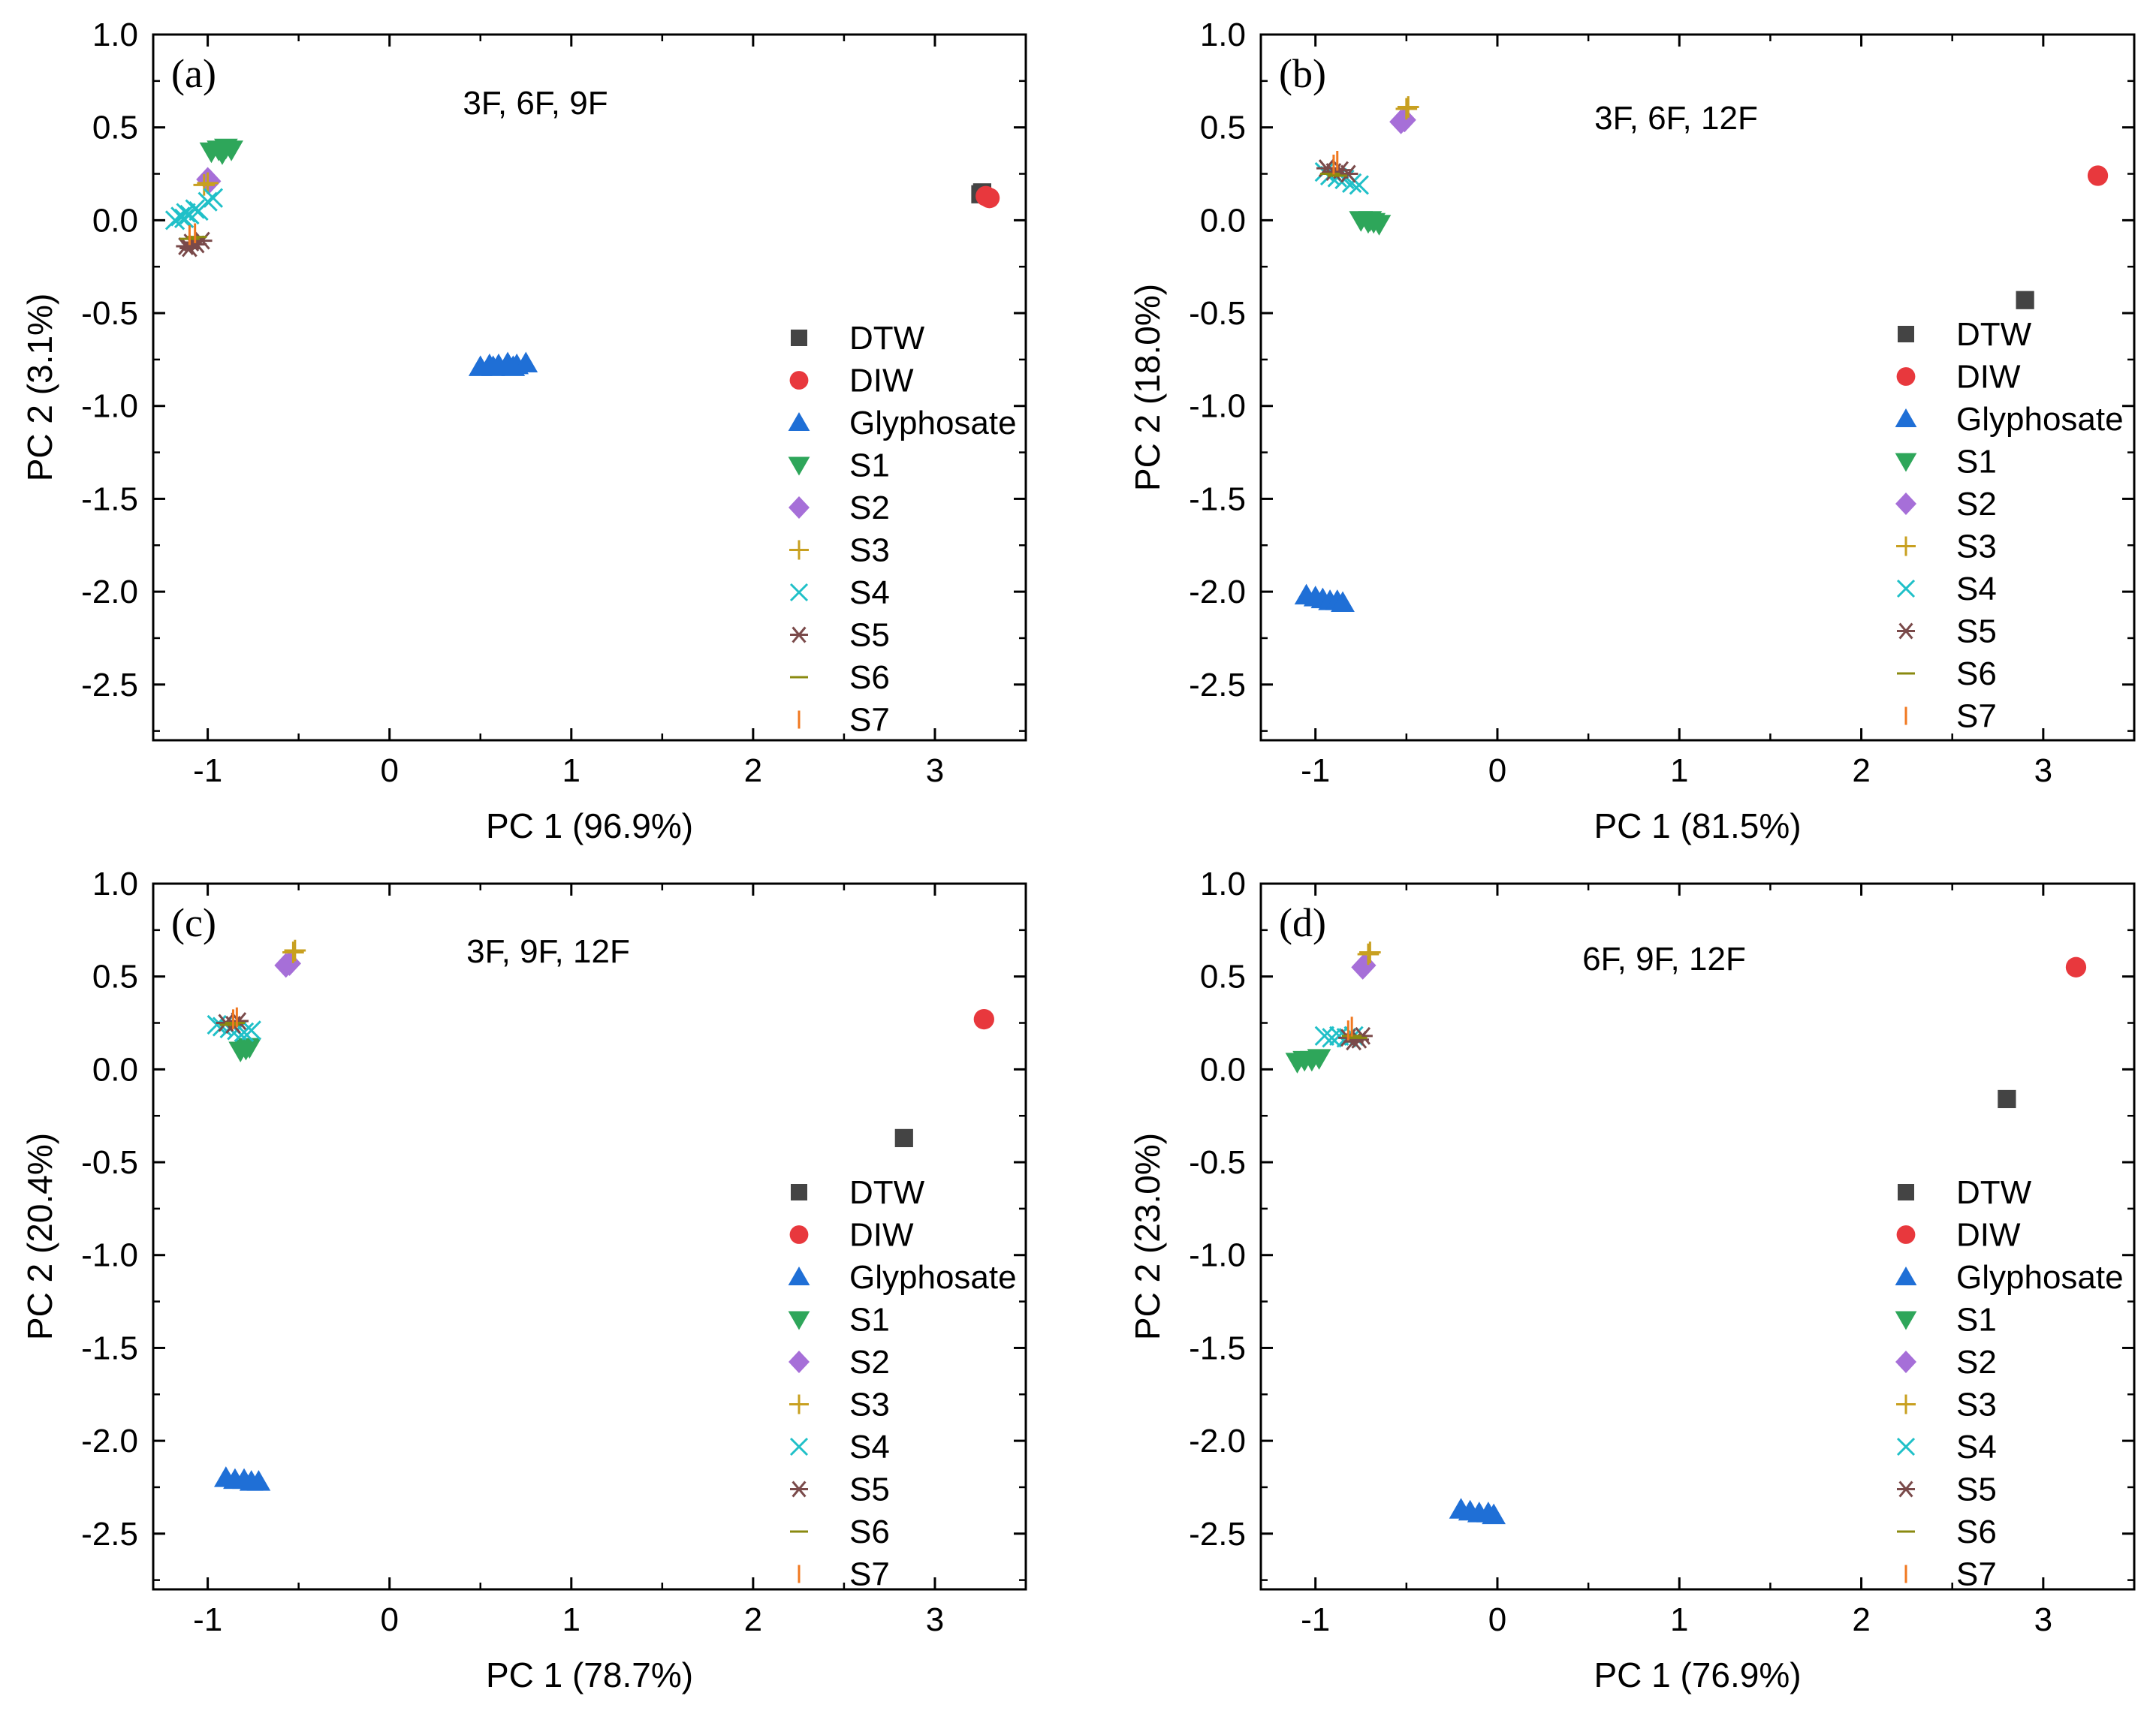 The image size is (2156, 1723). What do you see at coordinates (1325, 598) in the screenshot?
I see `series-glyphosate` at bounding box center [1325, 598].